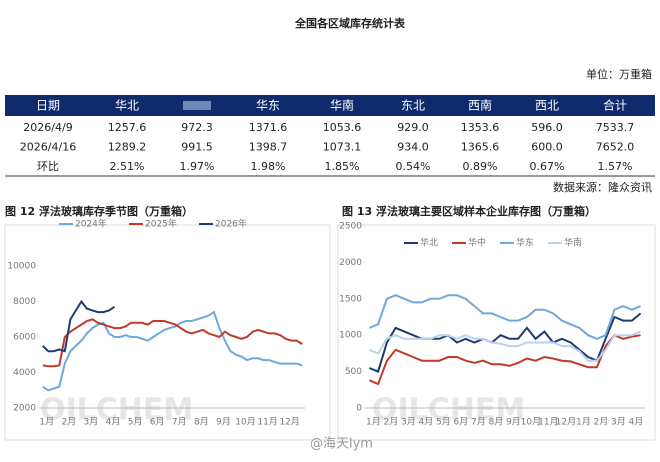  I want to click on table-header: 华北, so click(127, 106).